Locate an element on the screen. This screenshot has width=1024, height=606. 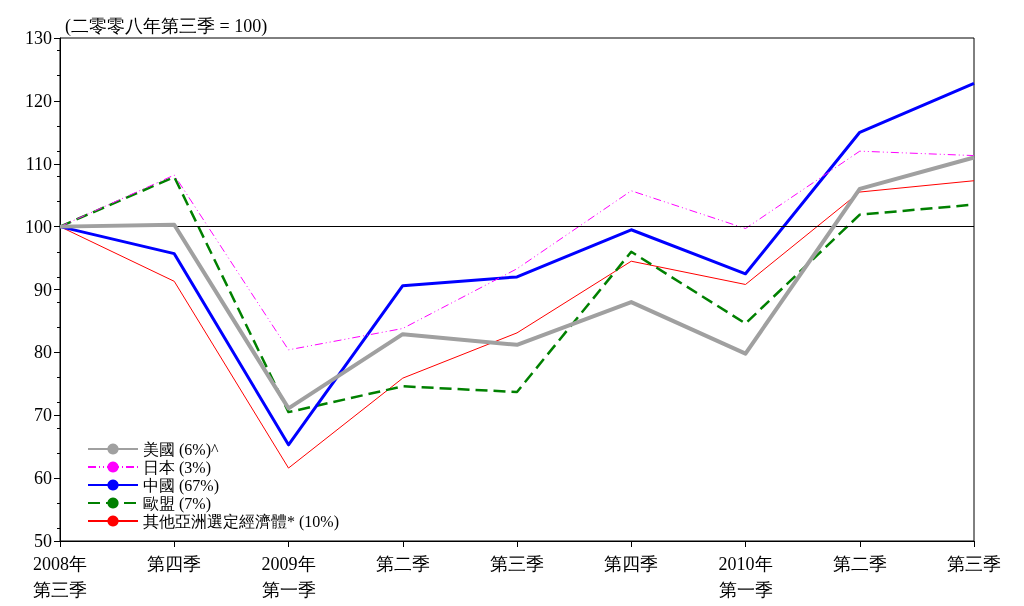
y-tick-label: 90 is located at coordinates (43, 289).